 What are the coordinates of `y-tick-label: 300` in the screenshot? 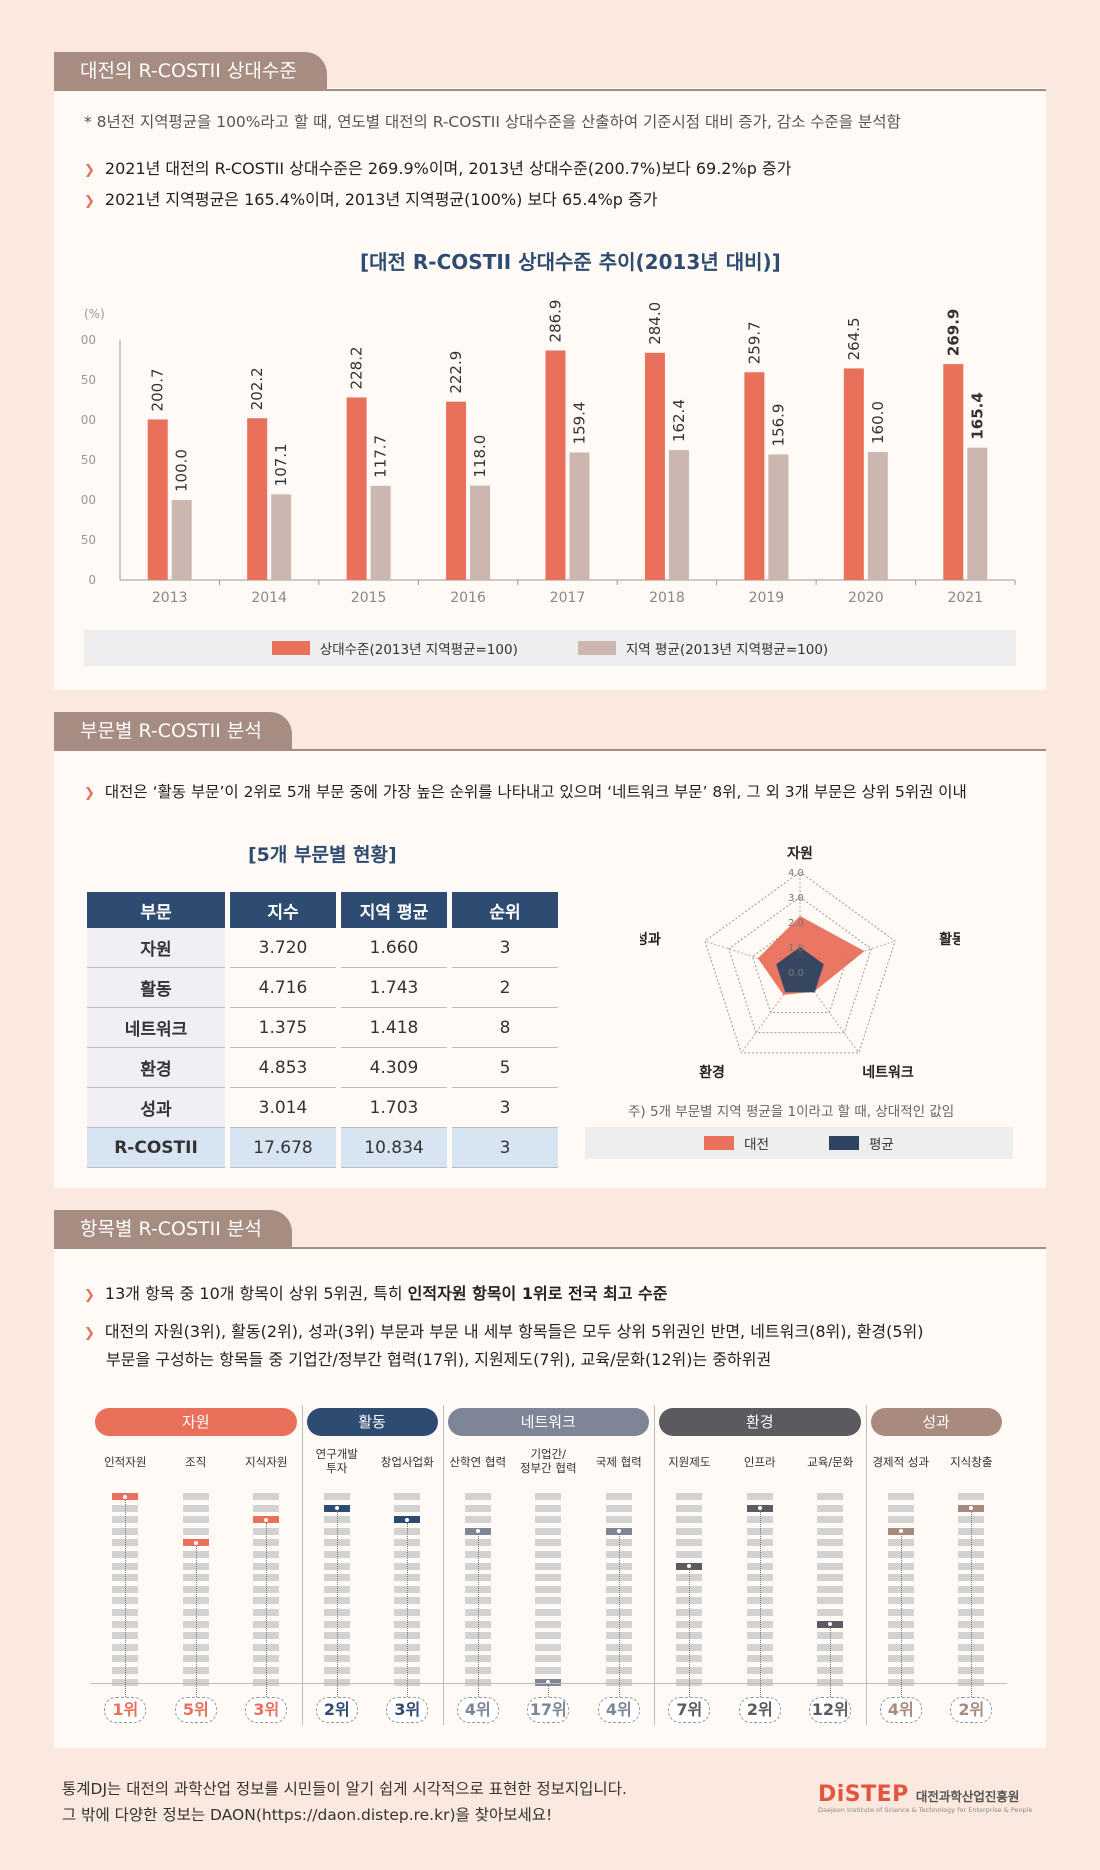 It's located at (88, 340).